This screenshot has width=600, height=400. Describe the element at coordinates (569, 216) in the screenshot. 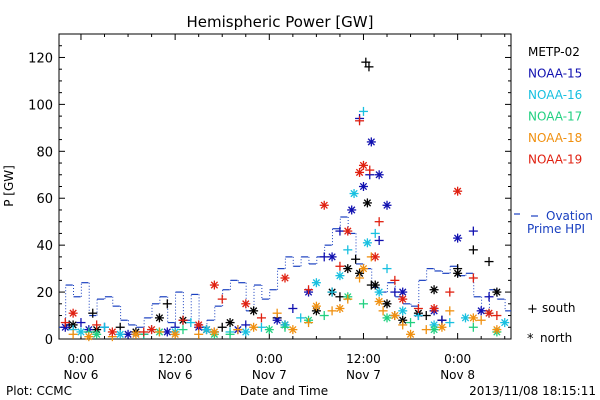

I see `ovation-legend-label-1: Ovation` at that location.